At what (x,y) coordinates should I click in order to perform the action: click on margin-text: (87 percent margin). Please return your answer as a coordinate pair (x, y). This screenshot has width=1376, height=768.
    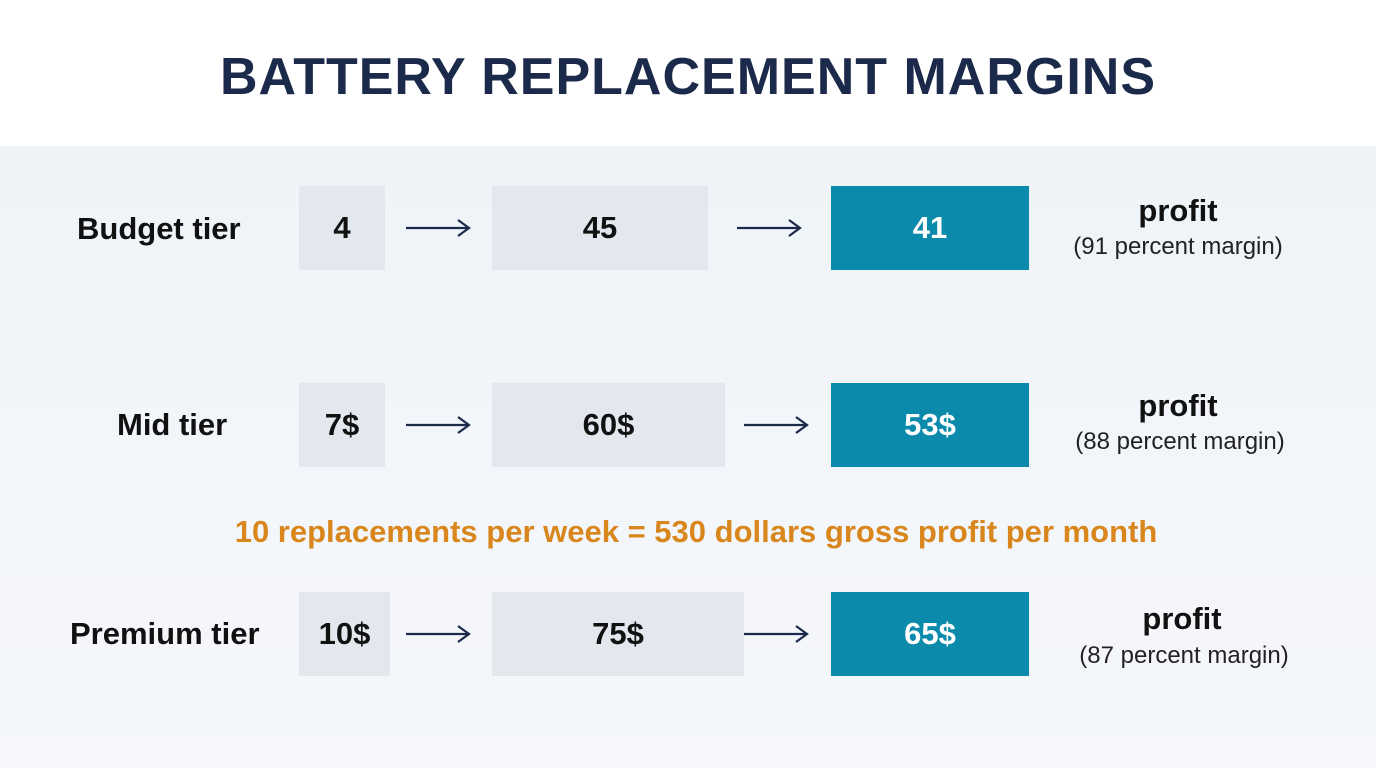
    Looking at the image, I should click on (1184, 655).